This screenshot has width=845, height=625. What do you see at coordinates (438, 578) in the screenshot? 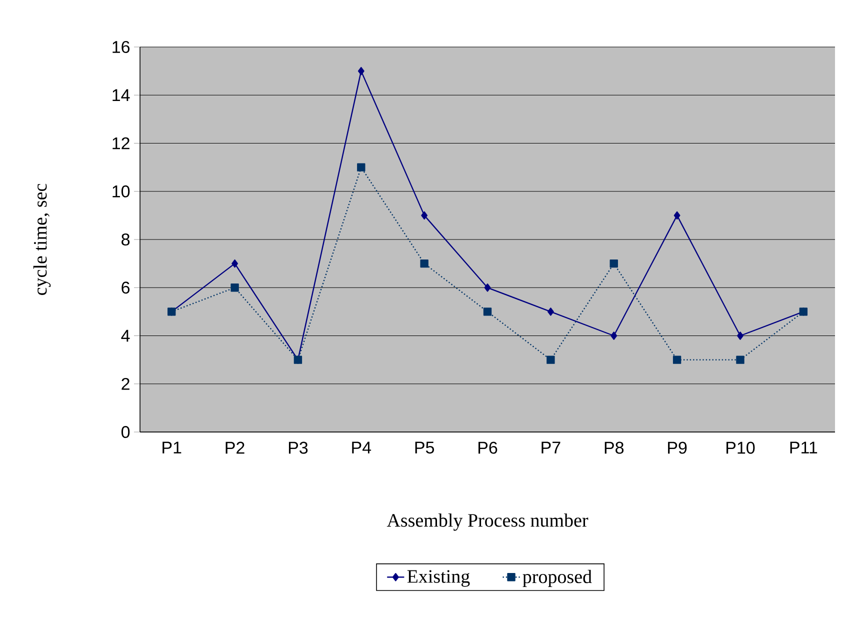
I see `legend-label: Existing` at bounding box center [438, 578].